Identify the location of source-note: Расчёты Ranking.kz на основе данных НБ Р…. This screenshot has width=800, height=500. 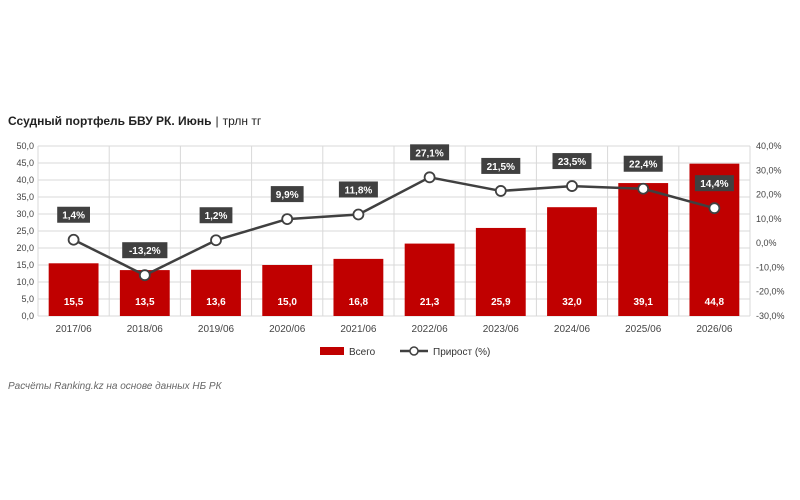
(115, 386).